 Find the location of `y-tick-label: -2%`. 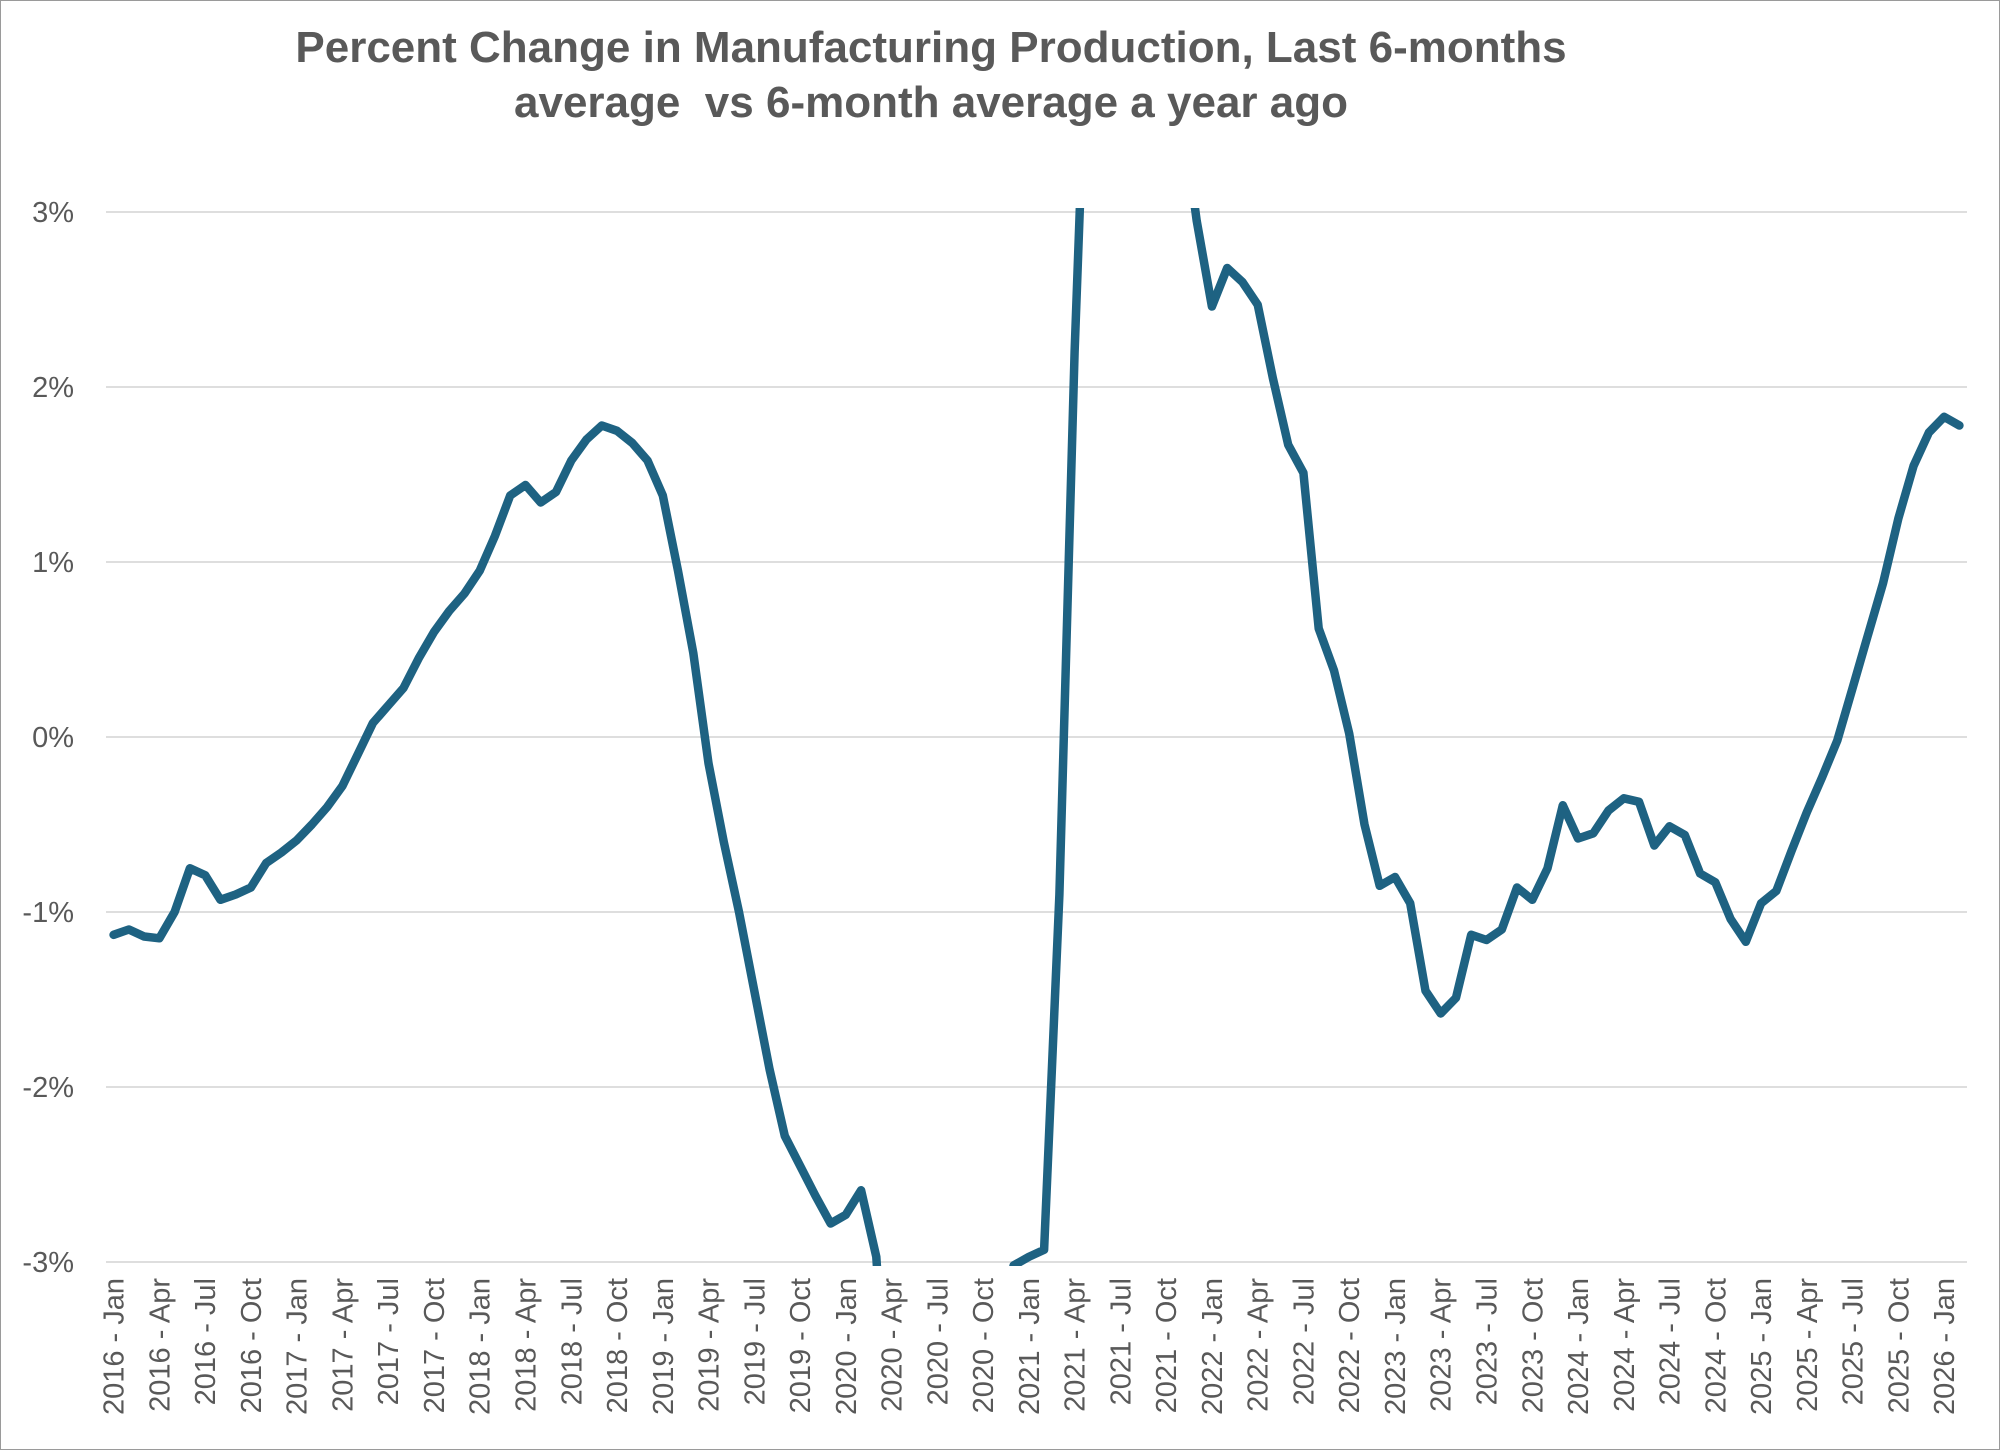

y-tick-label: -2% is located at coordinates (48, 1088).